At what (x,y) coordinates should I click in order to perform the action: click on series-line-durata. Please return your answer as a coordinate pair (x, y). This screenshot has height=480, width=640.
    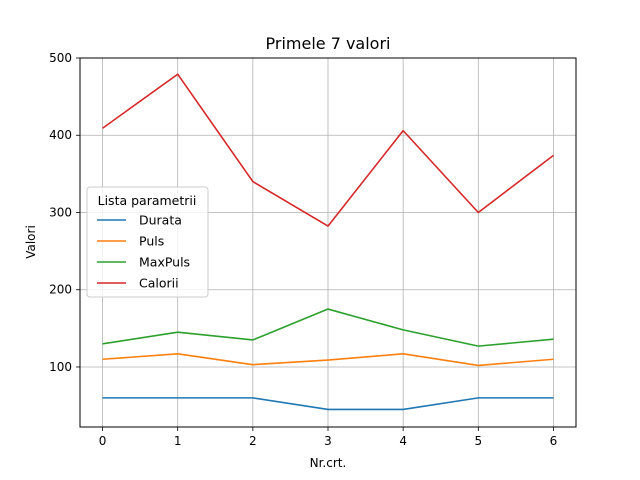
    Looking at the image, I should click on (328, 404).